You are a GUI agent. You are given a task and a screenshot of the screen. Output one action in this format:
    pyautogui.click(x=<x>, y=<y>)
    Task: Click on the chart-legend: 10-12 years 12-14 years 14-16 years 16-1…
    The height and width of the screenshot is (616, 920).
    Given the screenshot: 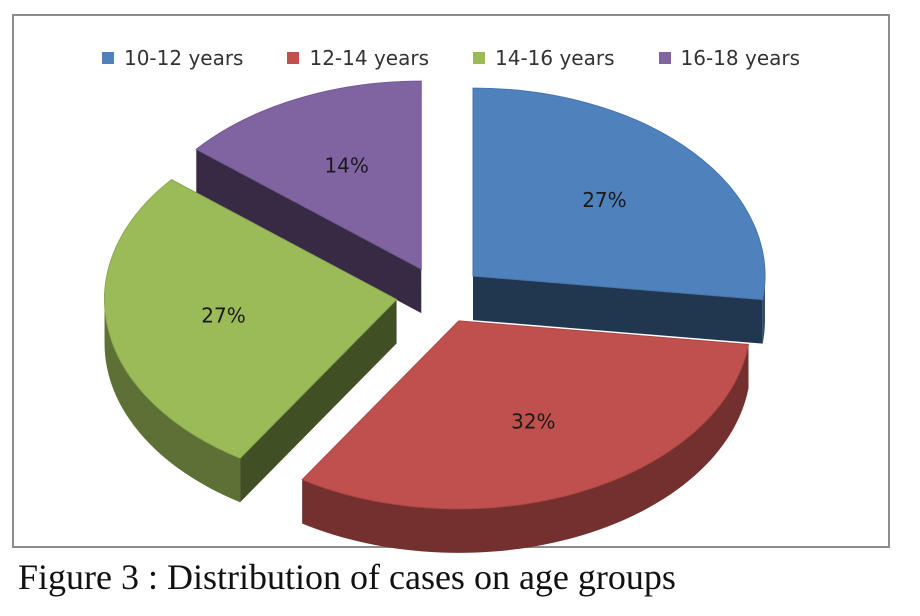 What is the action you would take?
    pyautogui.click(x=451, y=58)
    